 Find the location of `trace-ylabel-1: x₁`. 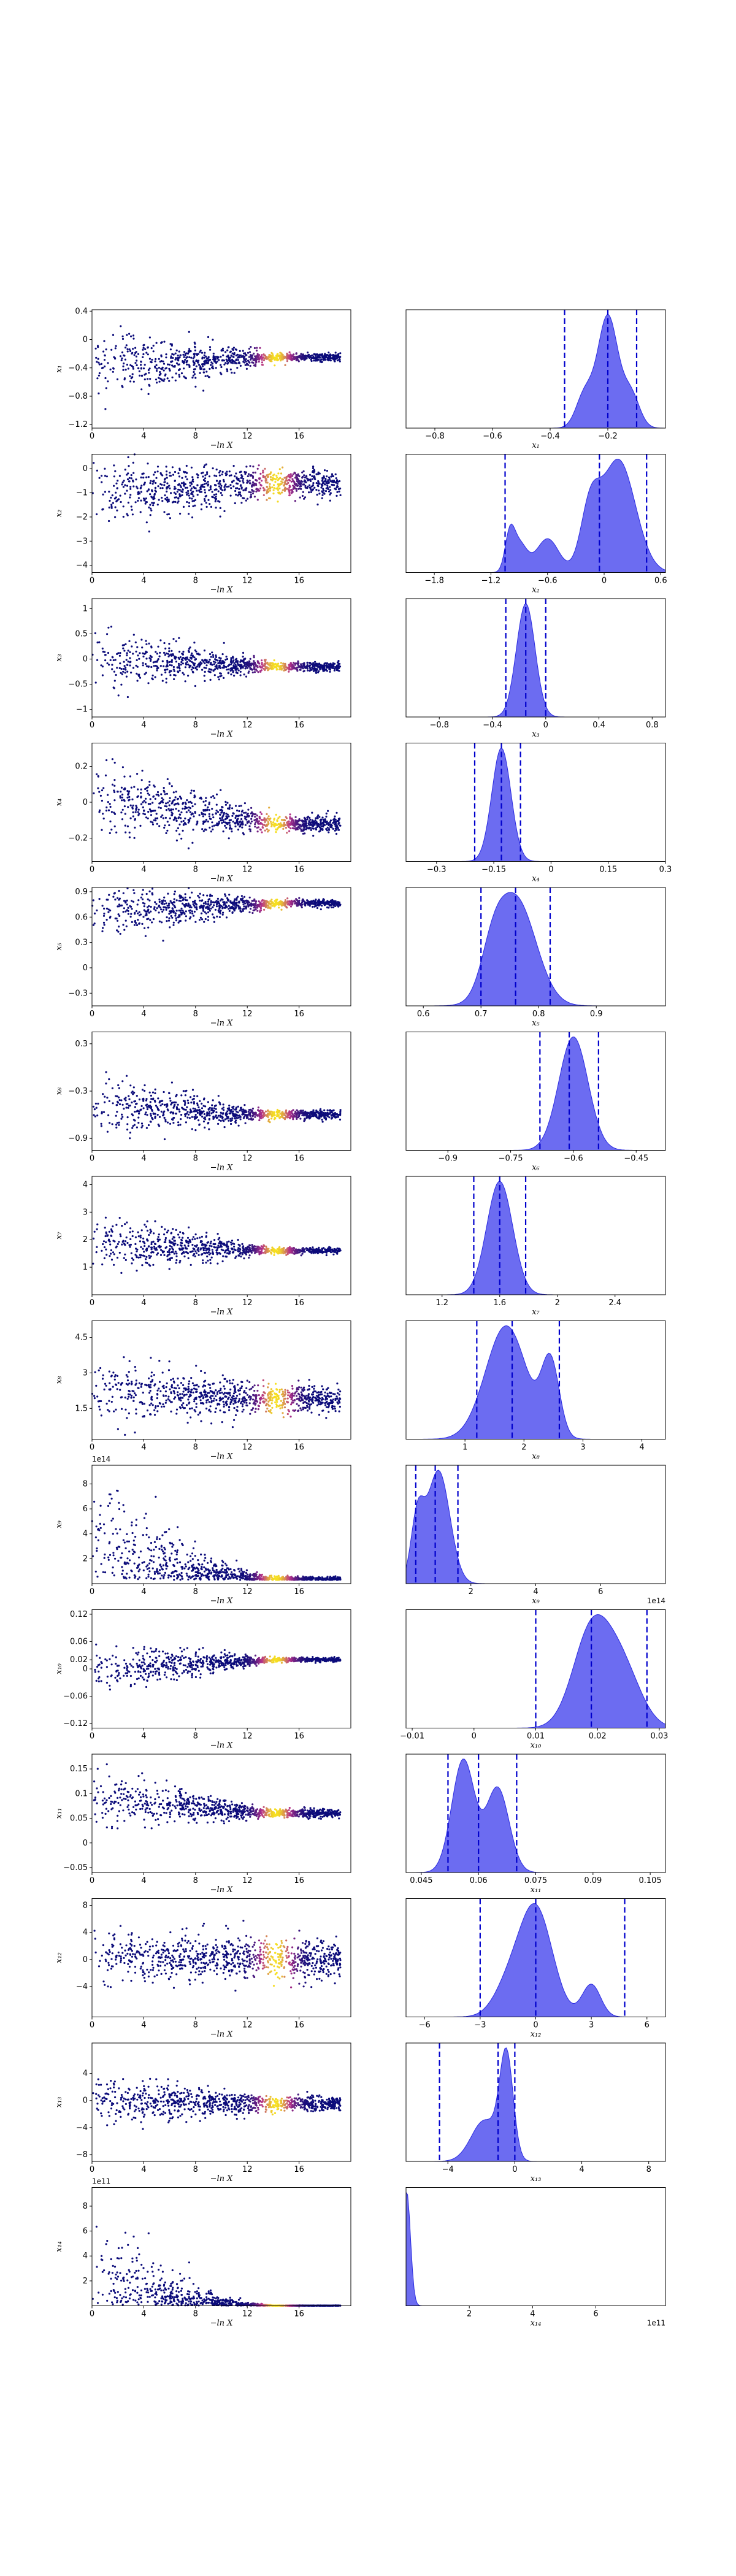

trace-ylabel-1: x₁ is located at coordinates (59, 369).